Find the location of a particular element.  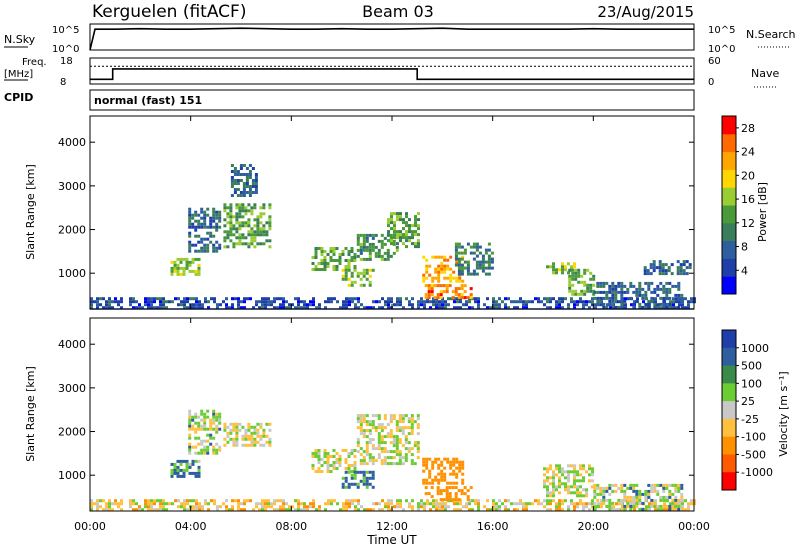

power-ylabel: Slant Range [km] is located at coordinates (30, 212).